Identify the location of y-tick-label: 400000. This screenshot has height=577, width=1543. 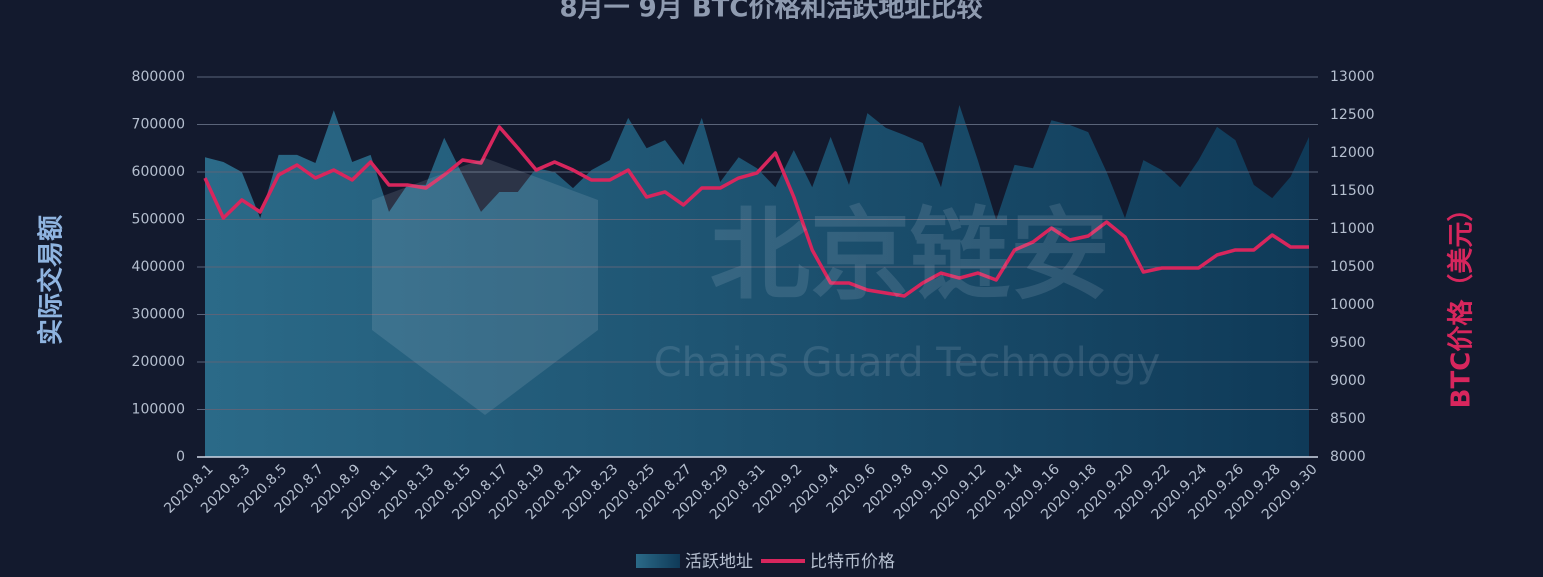
(158, 267).